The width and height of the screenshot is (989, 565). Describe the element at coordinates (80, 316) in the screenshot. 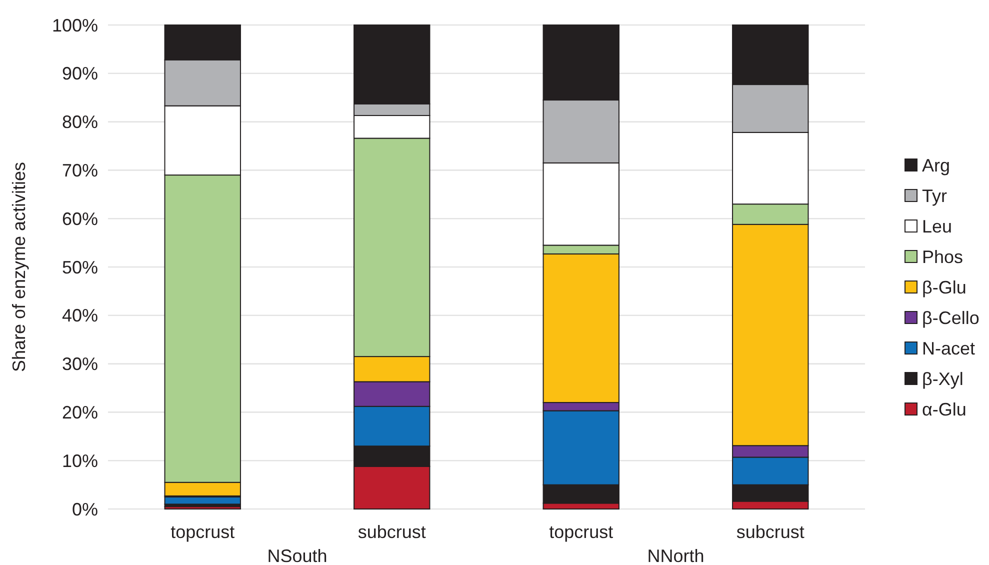

I see `y-tick-label: 40%` at that location.